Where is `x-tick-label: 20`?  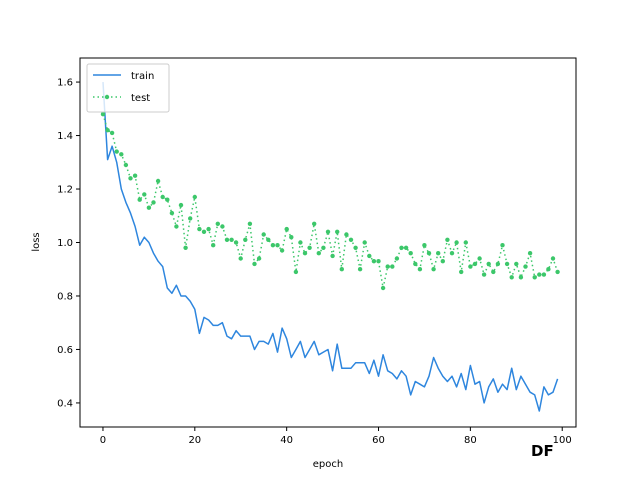 x-tick-label: 20 is located at coordinates (194, 440).